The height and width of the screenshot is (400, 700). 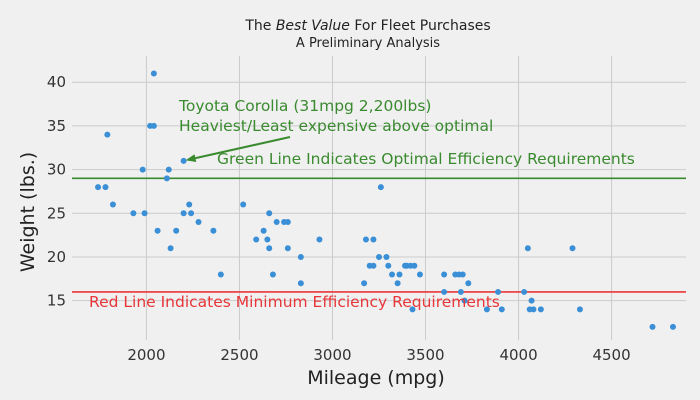 What do you see at coordinates (56, 191) in the screenshot?
I see `y-tick-labels: 15 20 25 30 35 40` at bounding box center [56, 191].